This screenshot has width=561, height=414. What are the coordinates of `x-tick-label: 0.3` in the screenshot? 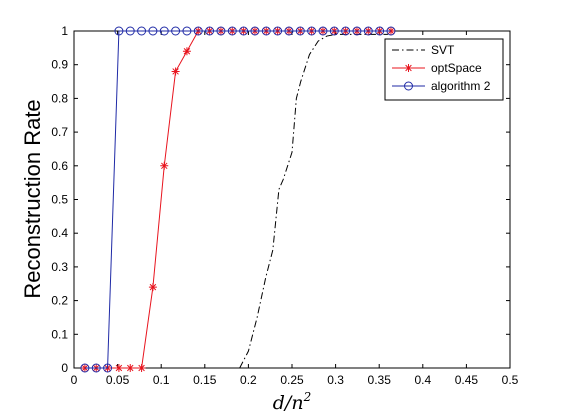 It's located at (335, 380).